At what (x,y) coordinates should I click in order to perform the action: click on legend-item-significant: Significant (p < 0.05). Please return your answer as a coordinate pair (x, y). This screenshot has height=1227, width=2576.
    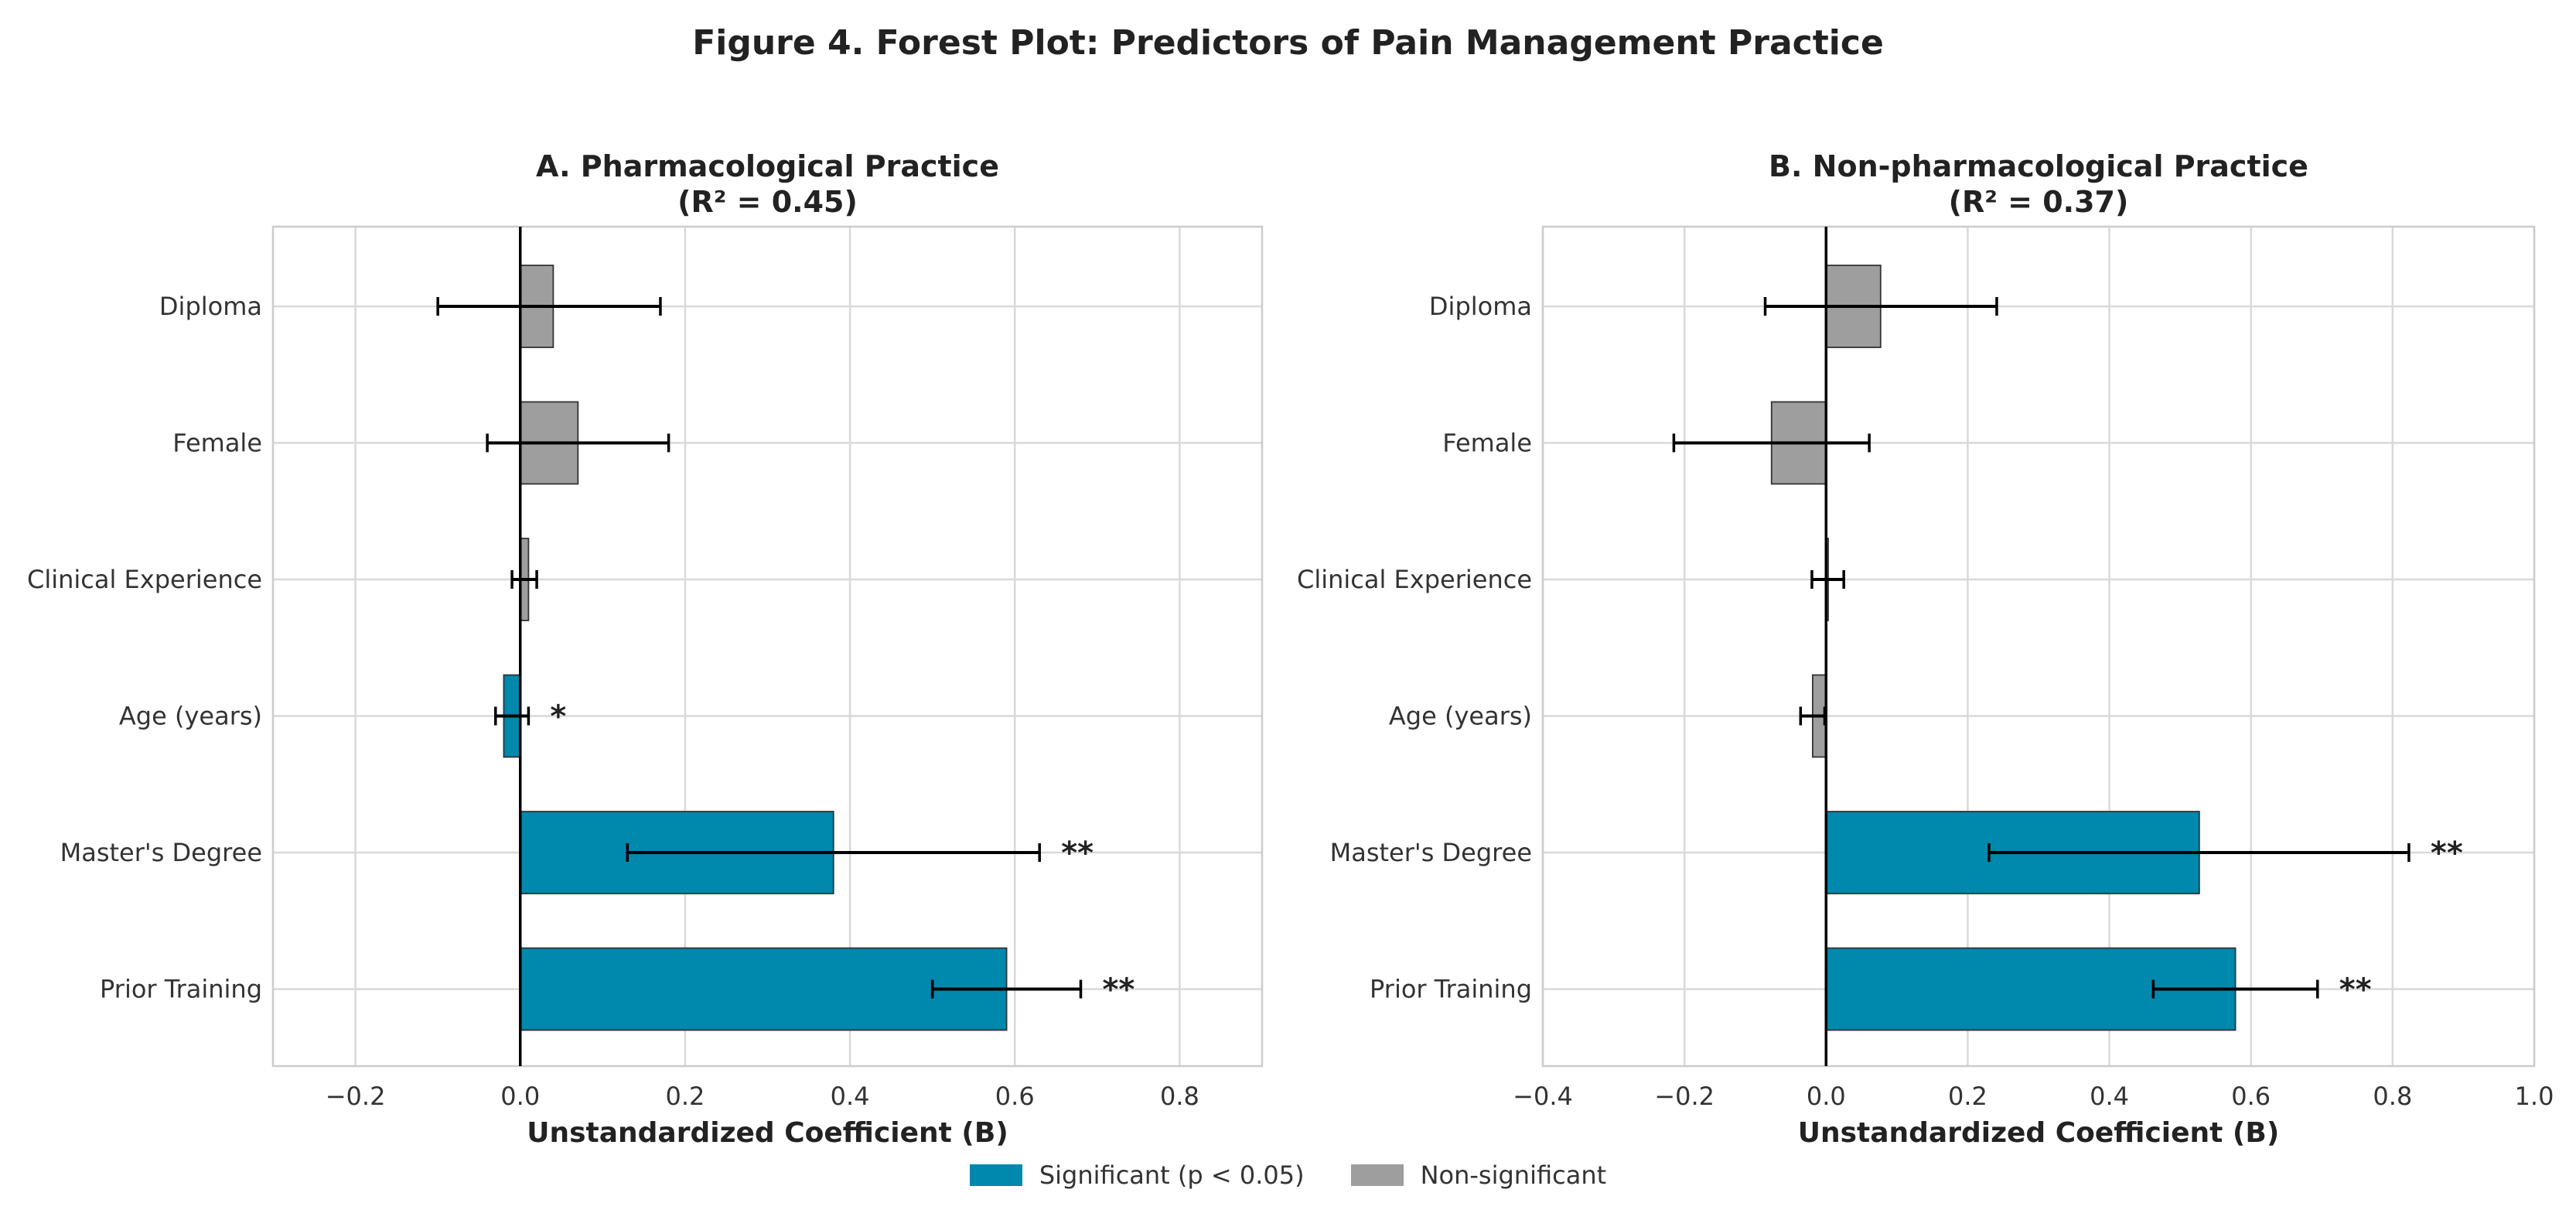
    Looking at the image, I should click on (1137, 1175).